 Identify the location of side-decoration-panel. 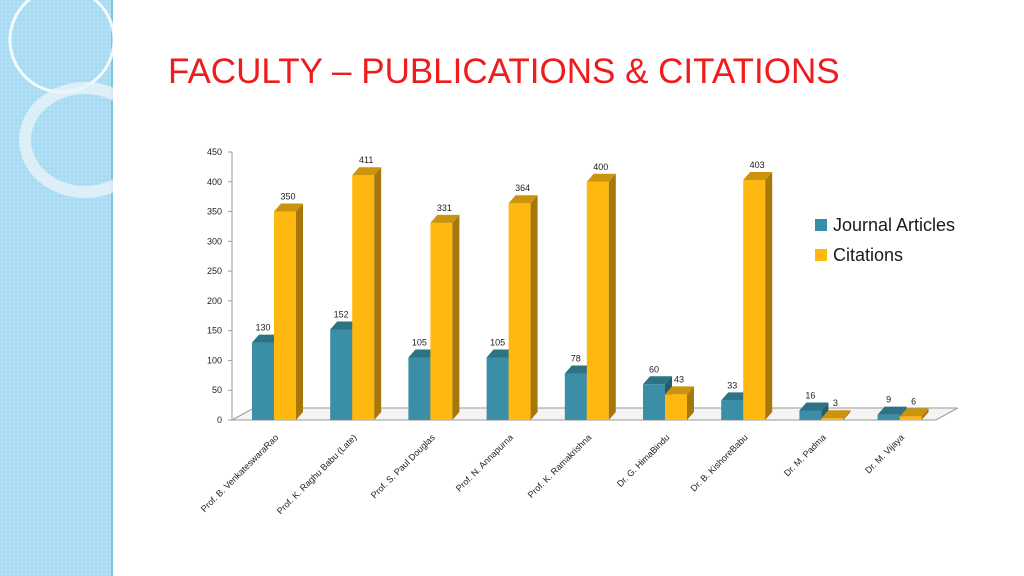
(56, 288).